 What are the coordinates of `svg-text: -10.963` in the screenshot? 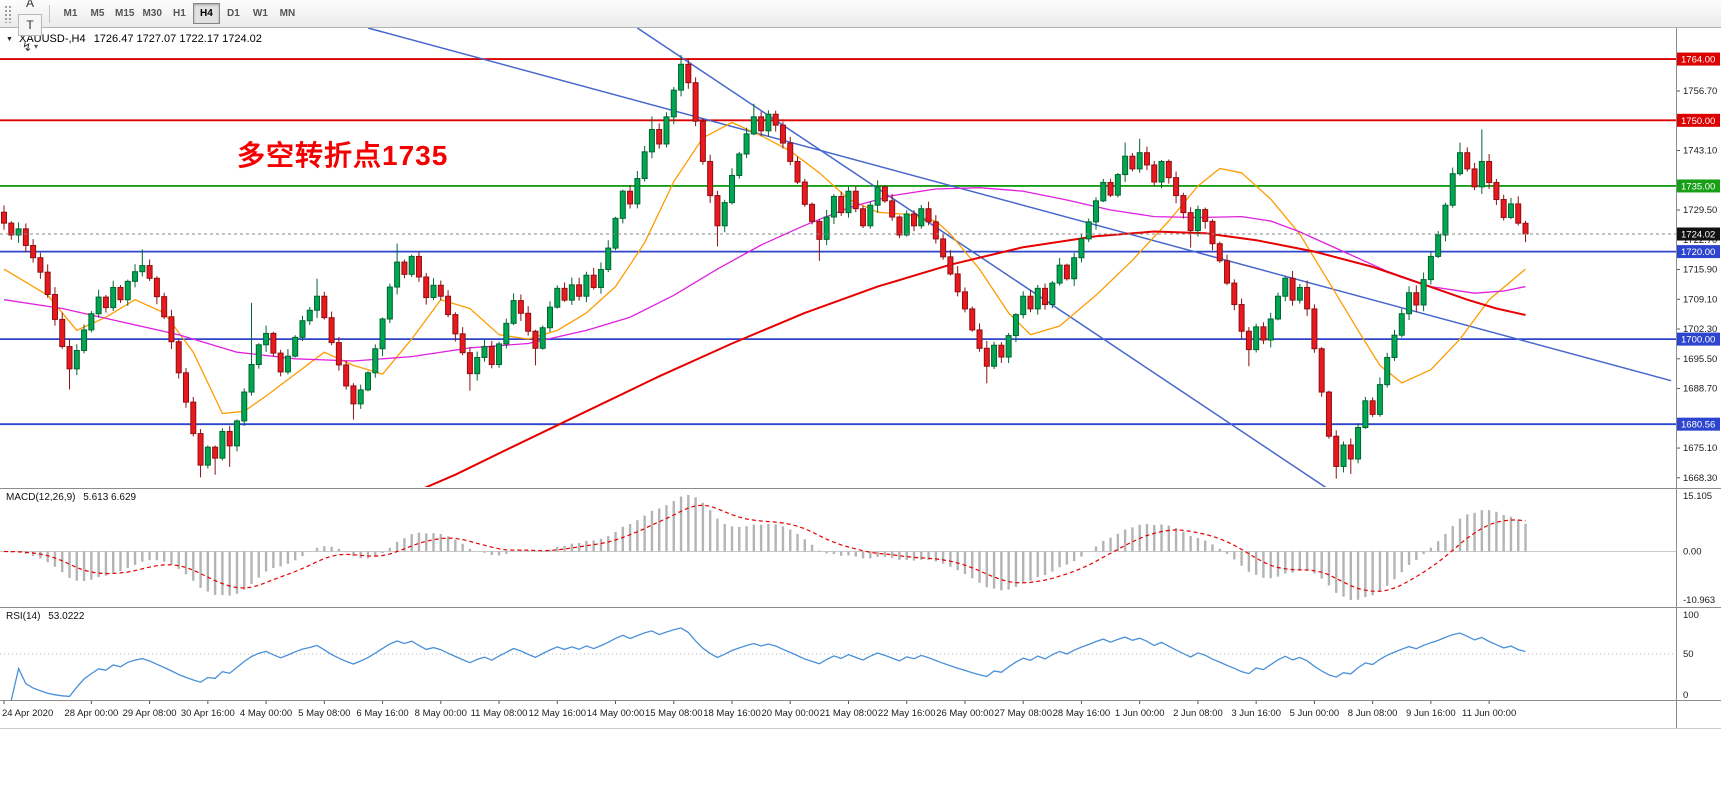 It's located at (1699, 600).